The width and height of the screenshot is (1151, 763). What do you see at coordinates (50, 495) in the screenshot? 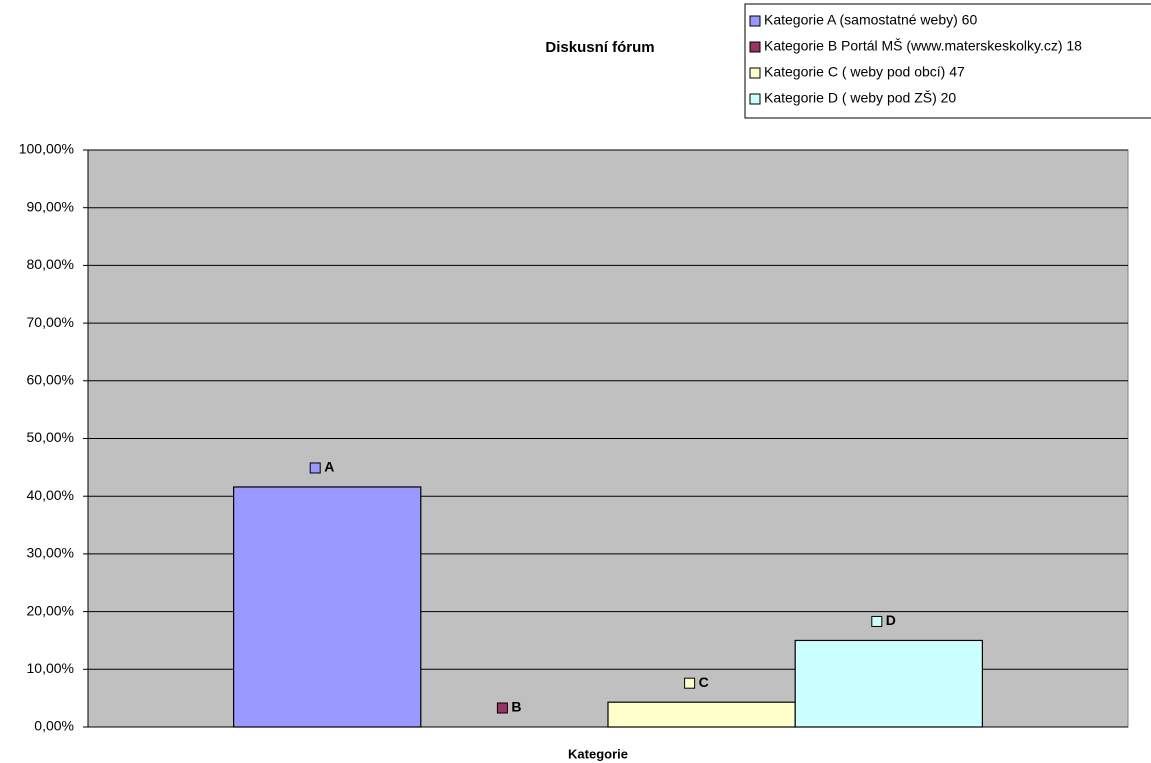
I see `y-tick-label: 40,00%` at bounding box center [50, 495].